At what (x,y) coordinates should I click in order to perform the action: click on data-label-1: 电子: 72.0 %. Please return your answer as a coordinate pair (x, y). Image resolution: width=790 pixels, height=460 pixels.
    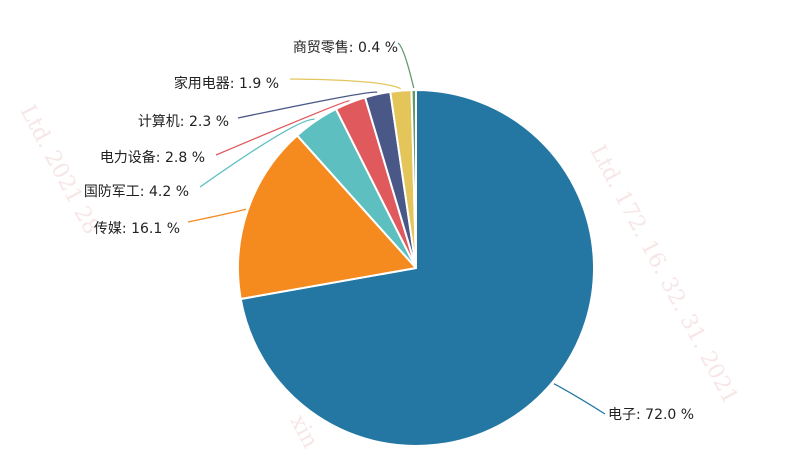
    Looking at the image, I should click on (651, 415).